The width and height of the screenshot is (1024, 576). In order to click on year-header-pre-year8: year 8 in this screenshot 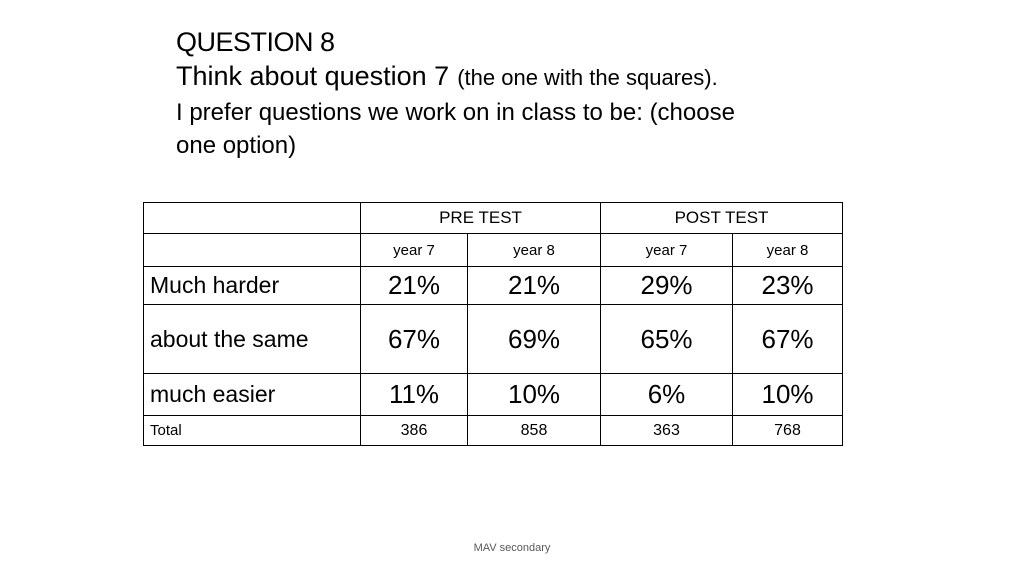, I will do `click(534, 250)`.